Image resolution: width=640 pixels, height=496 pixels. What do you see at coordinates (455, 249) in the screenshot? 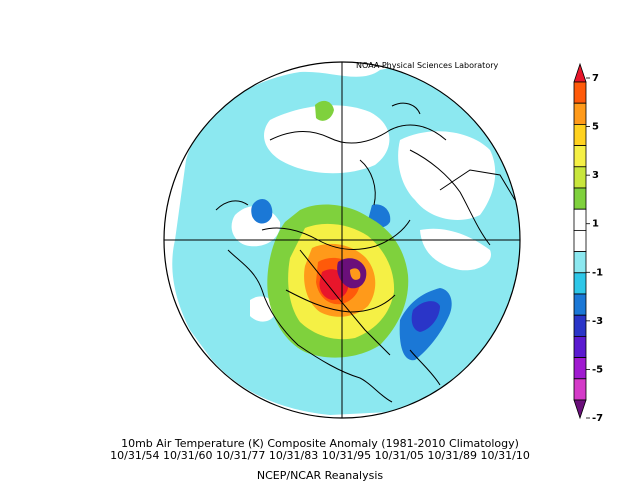
I see `neutral-area-east` at bounding box center [455, 249].